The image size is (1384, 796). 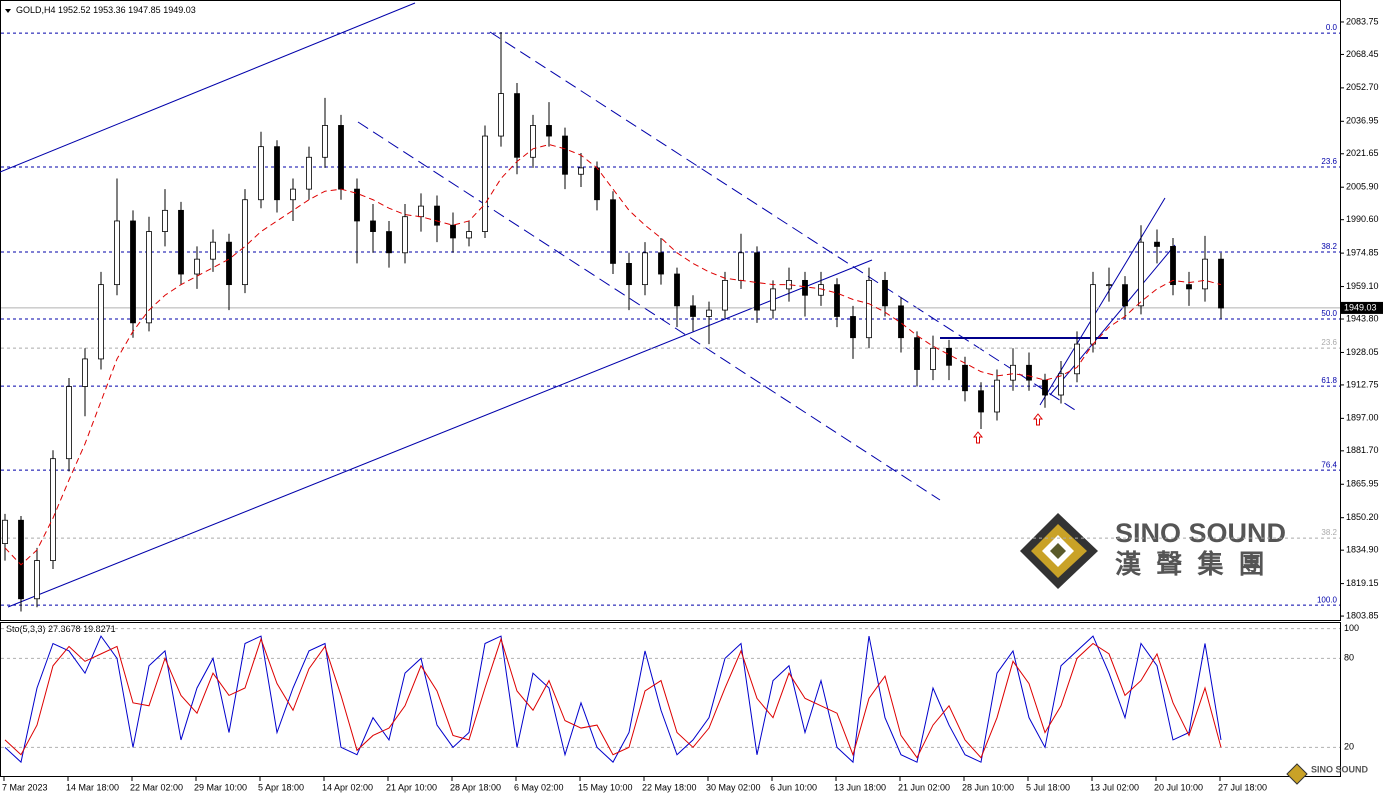 I want to click on y-tick-label: 1803.85, so click(x=1362, y=615).